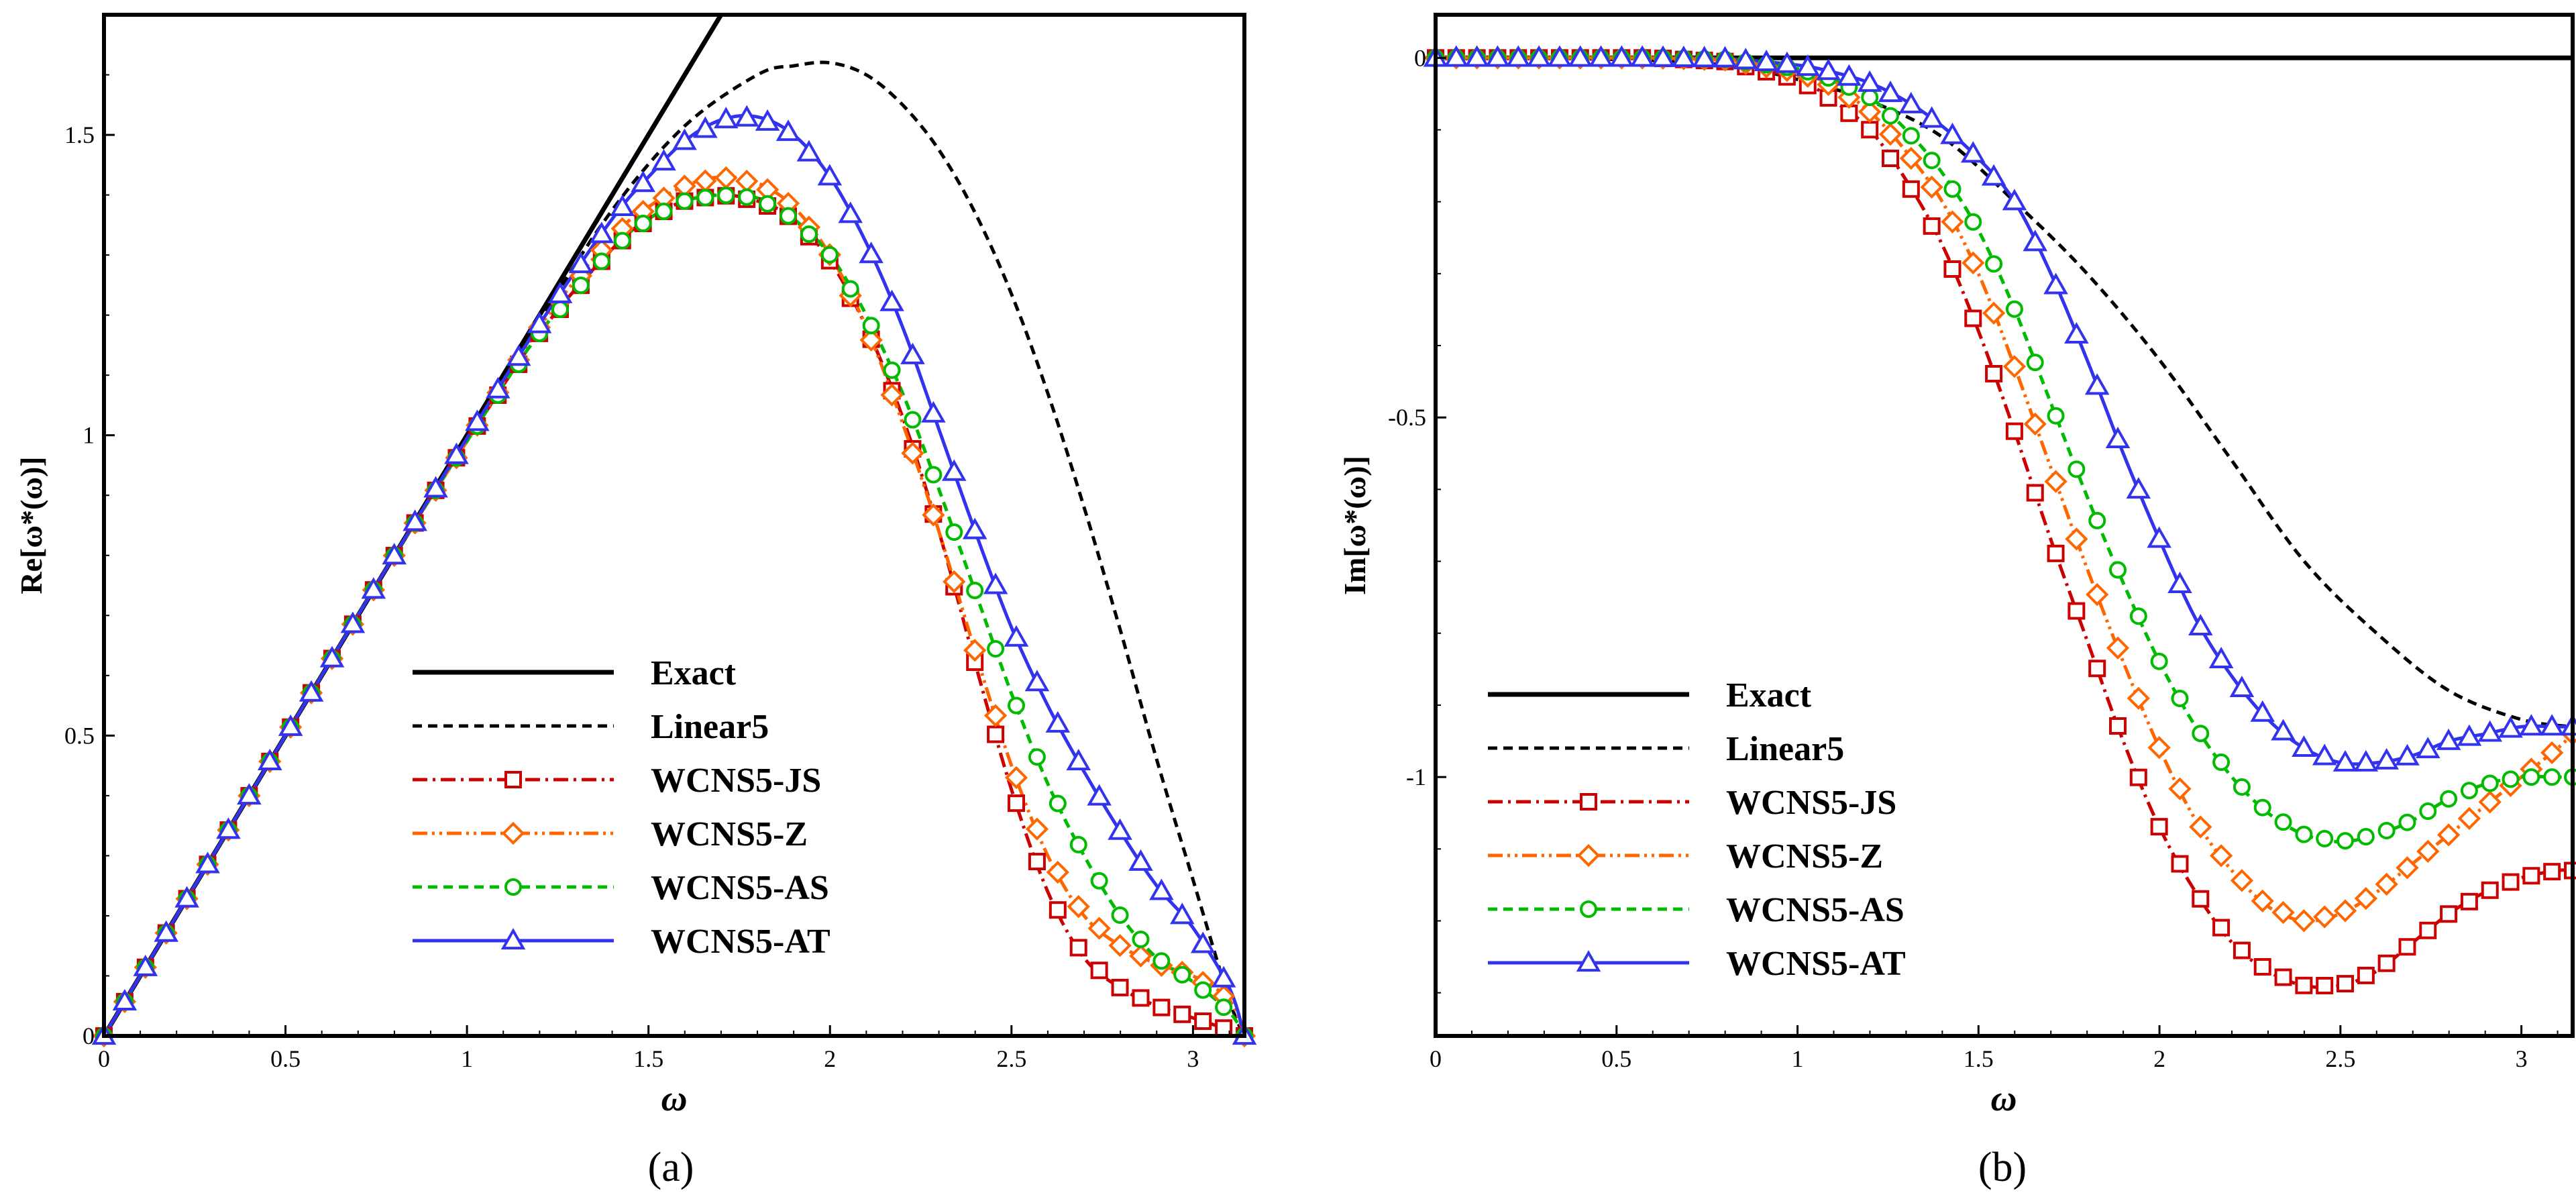  I want to click on x-tick-label: 1, so click(467, 1058).